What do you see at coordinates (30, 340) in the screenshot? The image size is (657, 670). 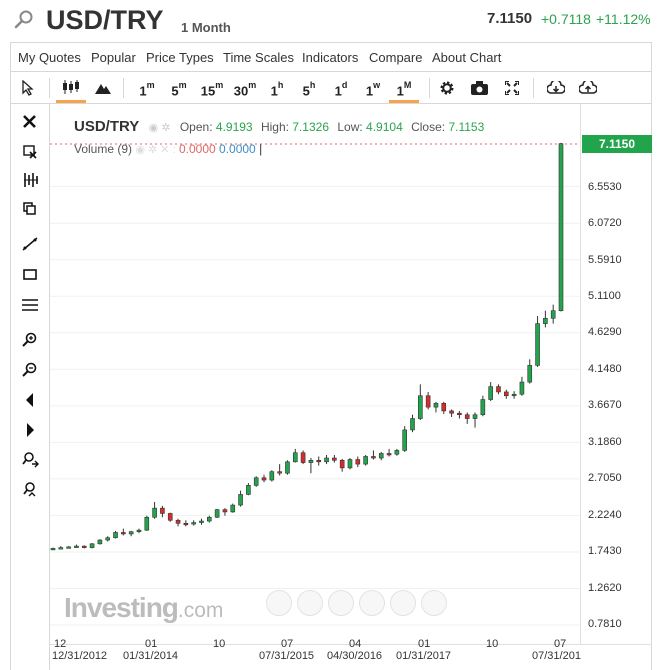 I see `zoom-in-icon` at bounding box center [30, 340].